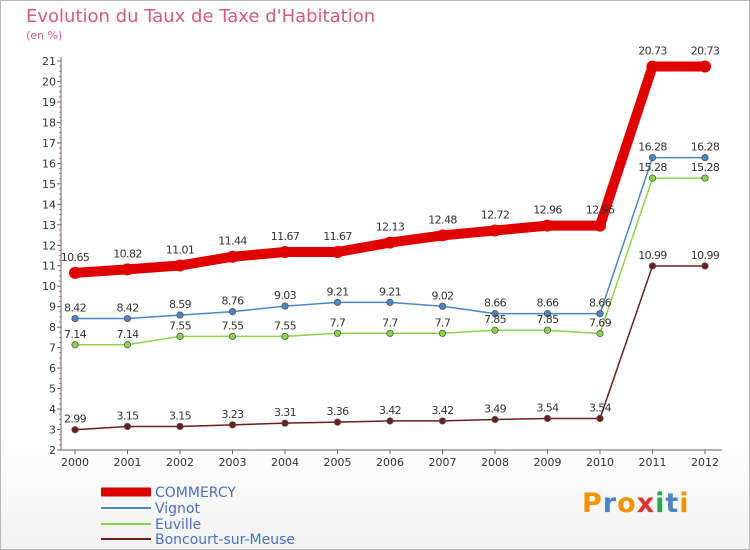 This screenshot has width=750, height=550. What do you see at coordinates (652, 167) in the screenshot?
I see `data-label: 15.28` at bounding box center [652, 167].